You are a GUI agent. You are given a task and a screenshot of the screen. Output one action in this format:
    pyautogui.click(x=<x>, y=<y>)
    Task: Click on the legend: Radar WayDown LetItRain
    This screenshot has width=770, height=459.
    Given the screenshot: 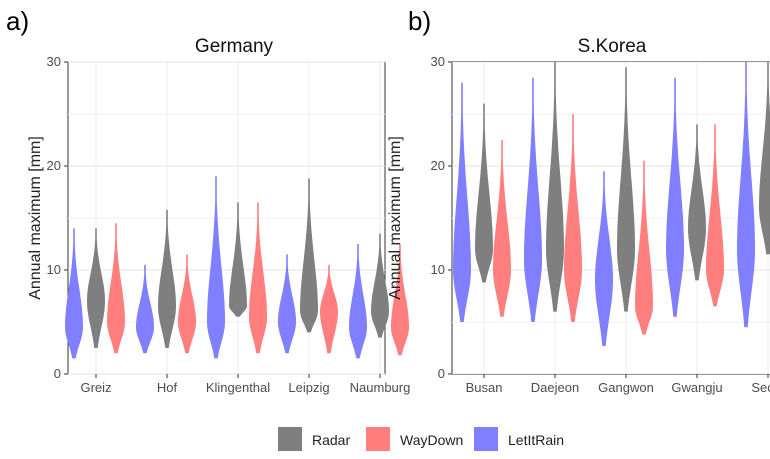 What is the action you would take?
    pyautogui.click(x=421, y=439)
    